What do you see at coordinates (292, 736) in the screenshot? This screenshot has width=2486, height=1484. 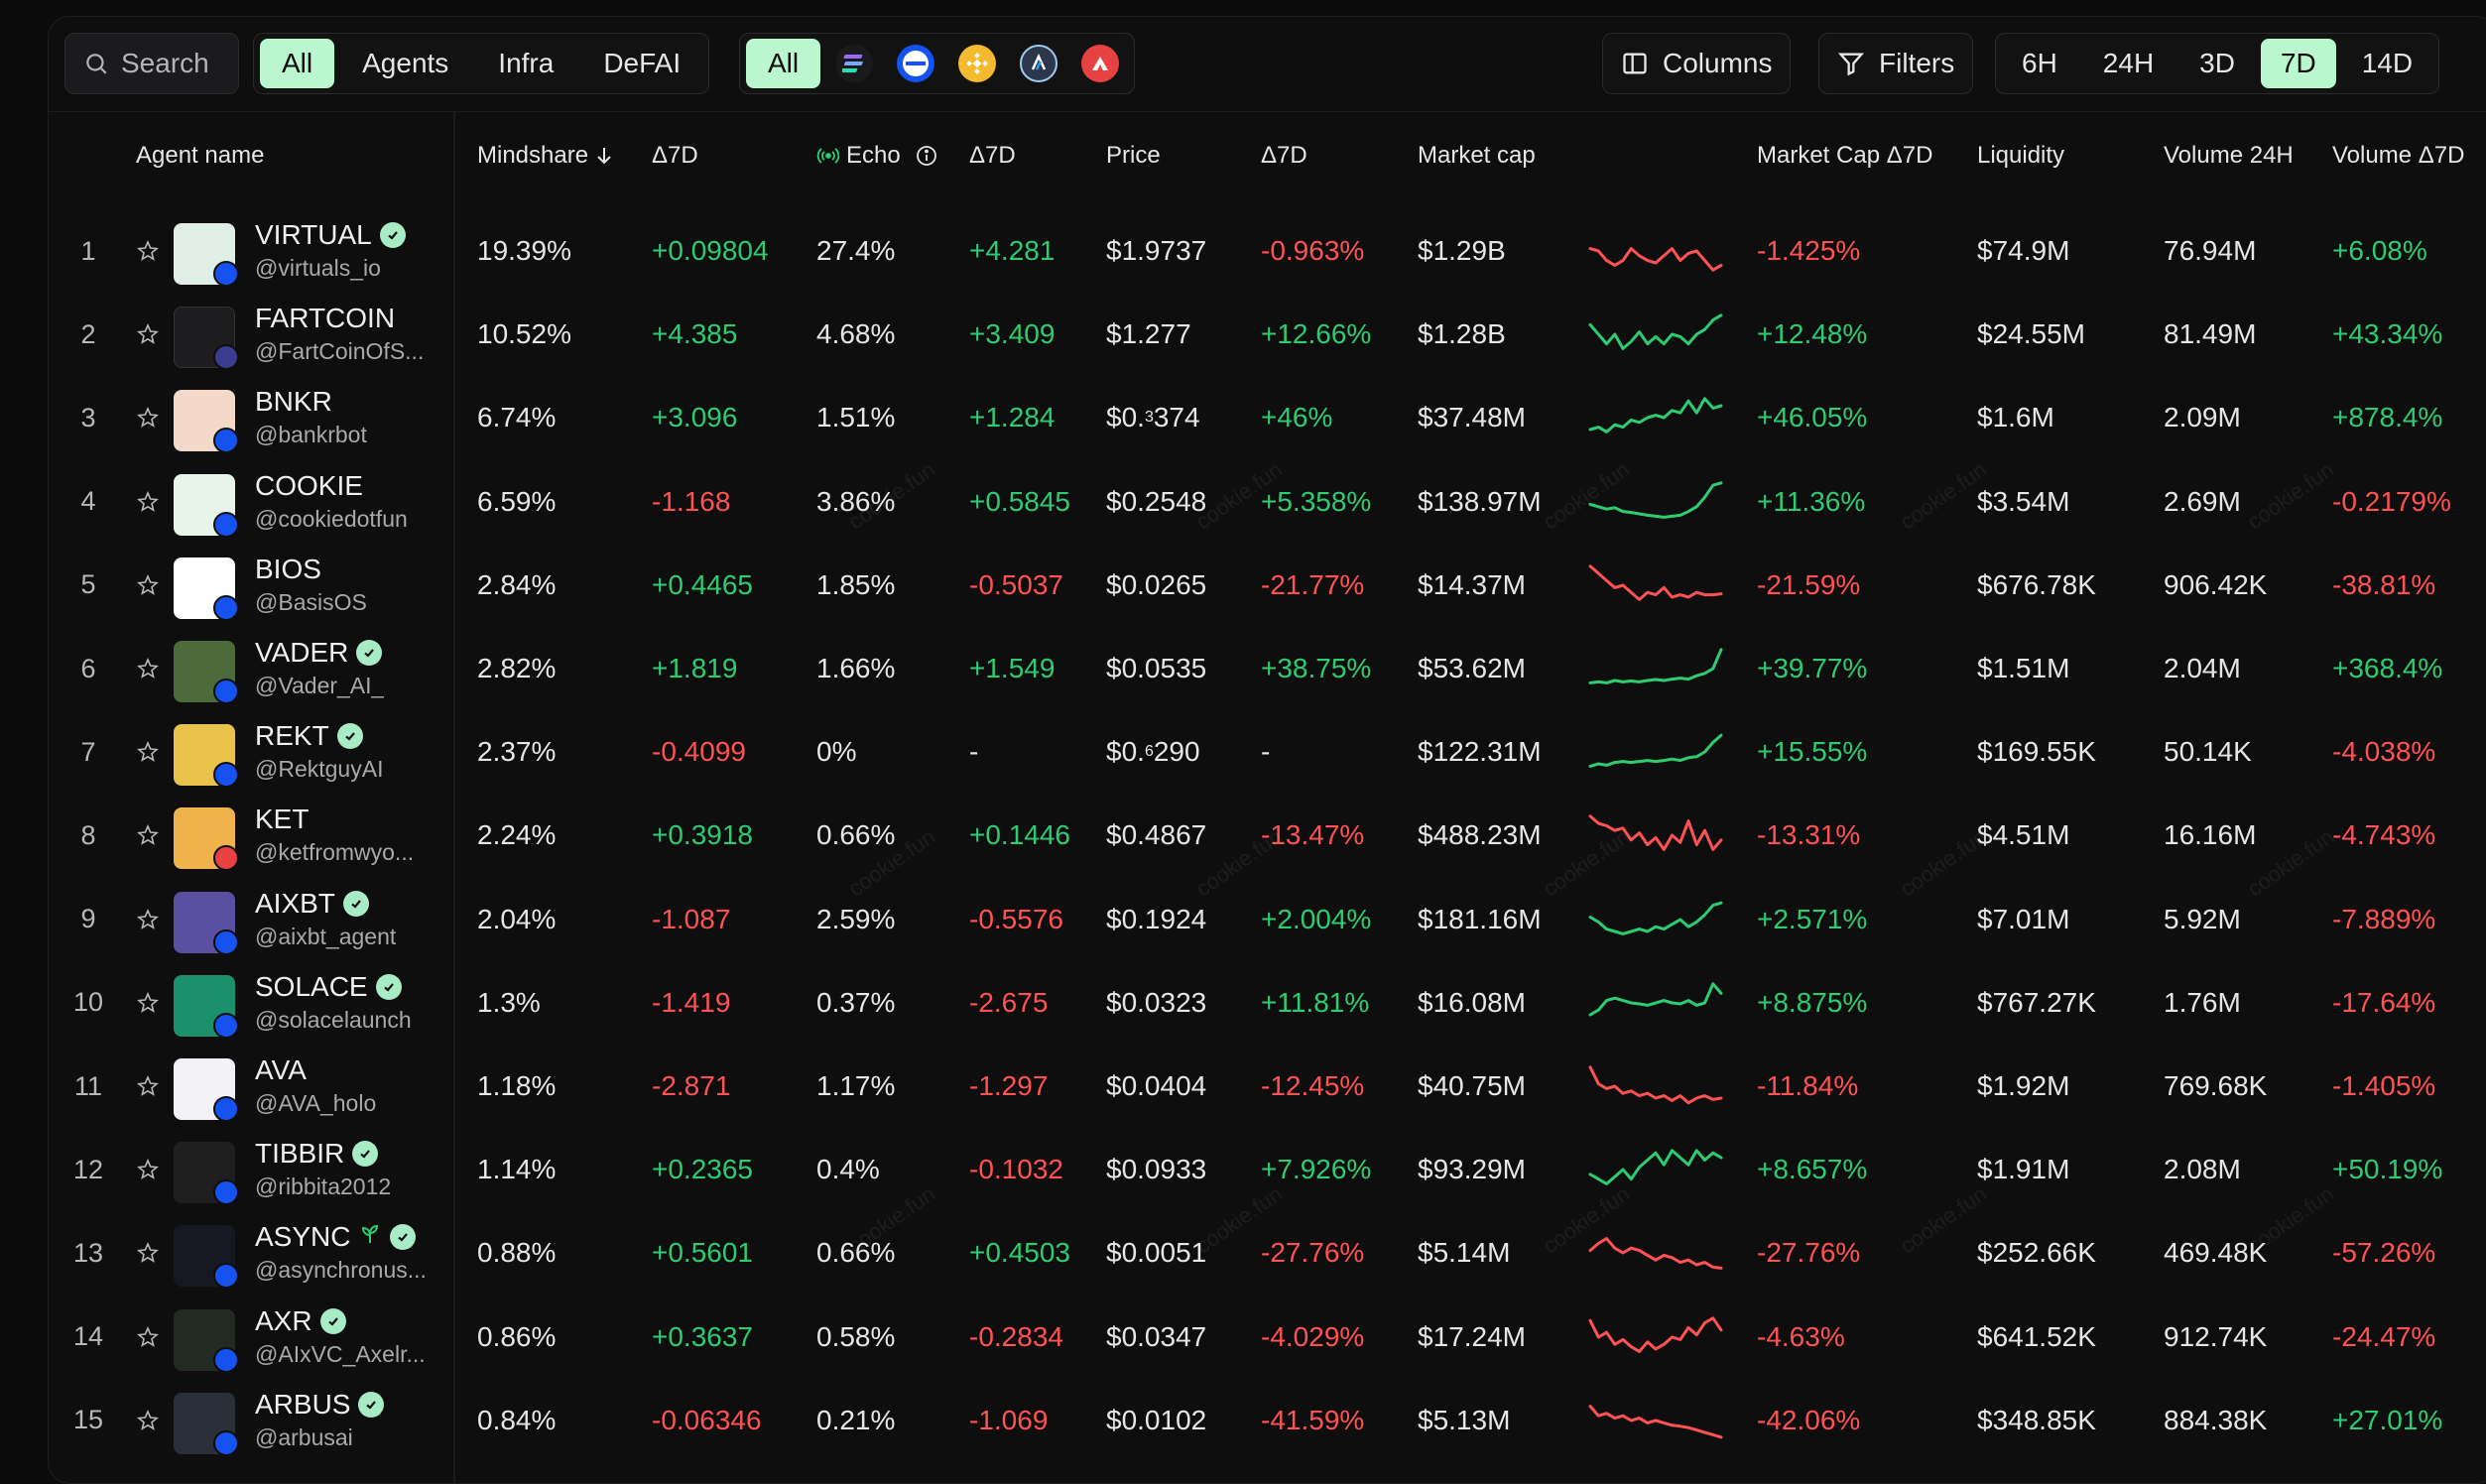 I see `agent-name-label: REKT` at bounding box center [292, 736].